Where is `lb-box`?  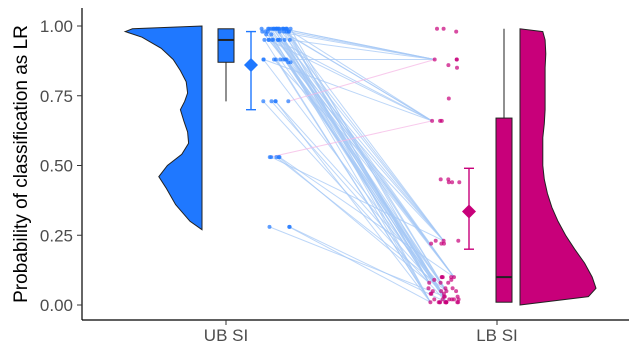 lb-box is located at coordinates (504, 210).